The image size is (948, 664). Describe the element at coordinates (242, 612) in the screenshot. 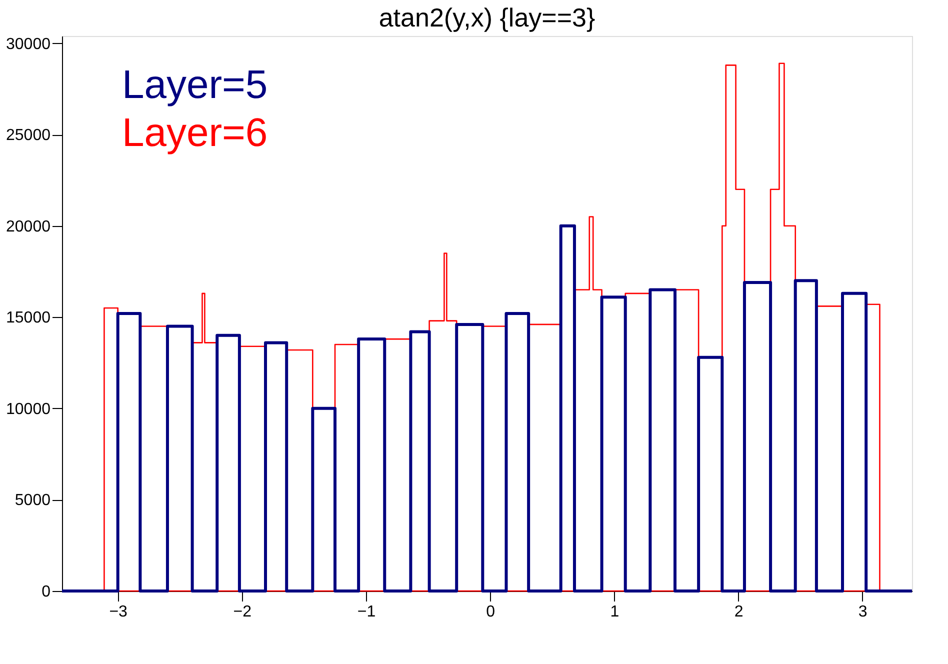

I see `x-tick-label: −2` at that location.